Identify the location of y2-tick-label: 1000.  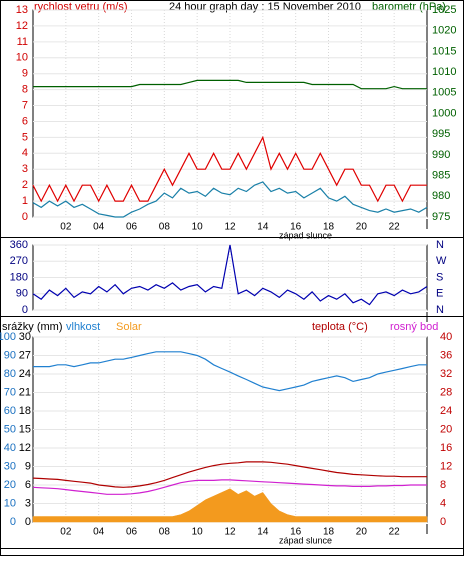
(444, 113).